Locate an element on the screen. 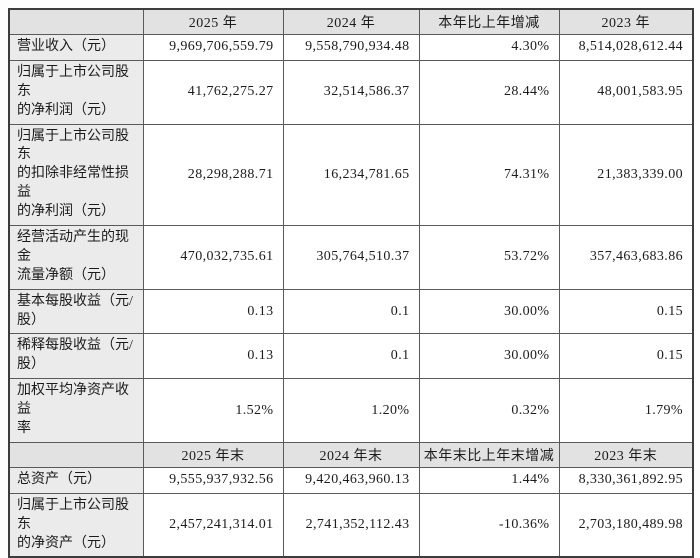 This screenshot has width=700, height=558. cell-value: 9,555,937,932.56 is located at coordinates (213, 480).